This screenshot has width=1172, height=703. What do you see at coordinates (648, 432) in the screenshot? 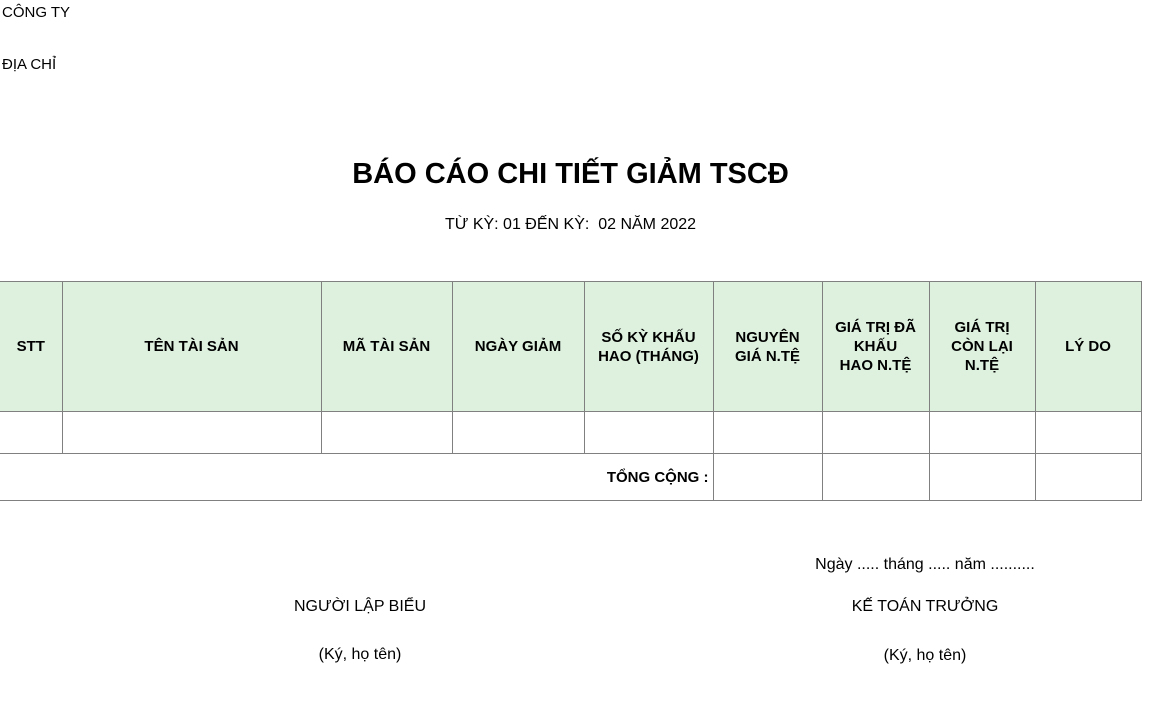
I see `cell-so-ky-khau-hao` at bounding box center [648, 432].